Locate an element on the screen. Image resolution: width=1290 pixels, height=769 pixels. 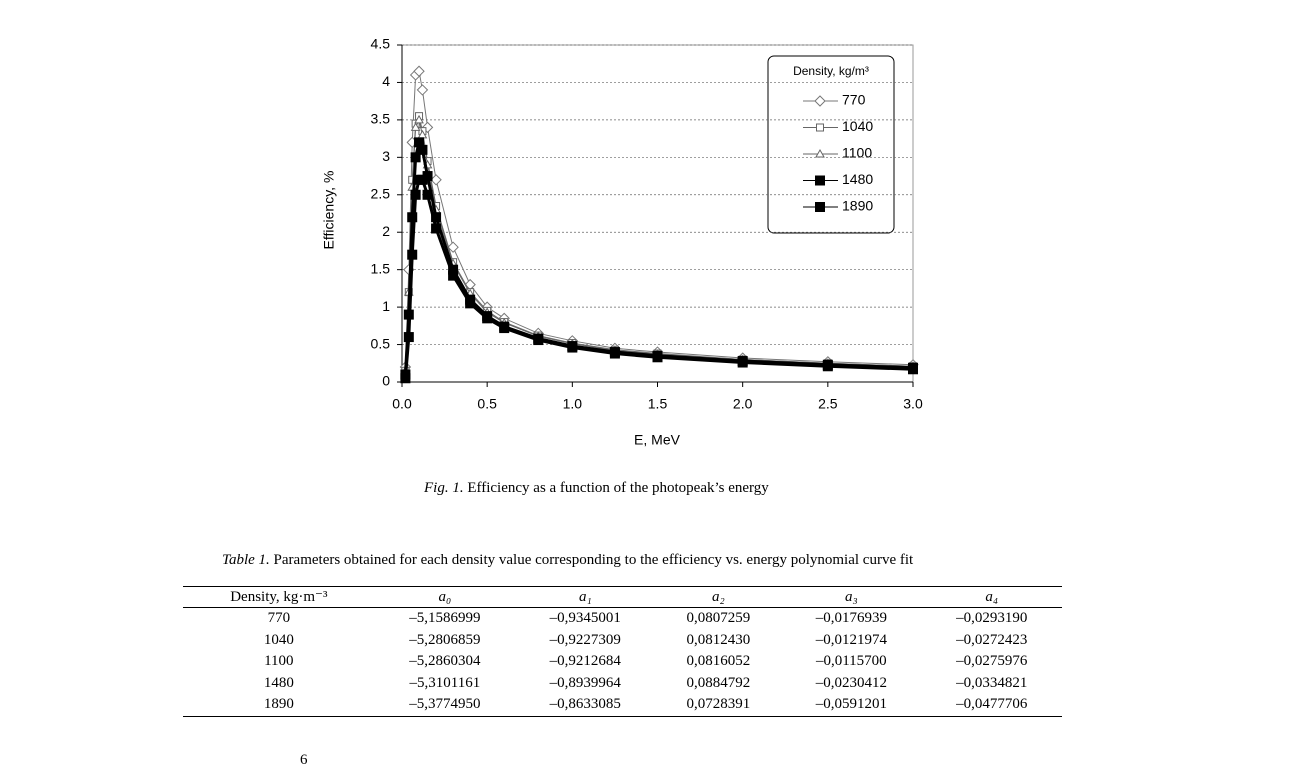
legend-label: 1890 is located at coordinates (857, 206).